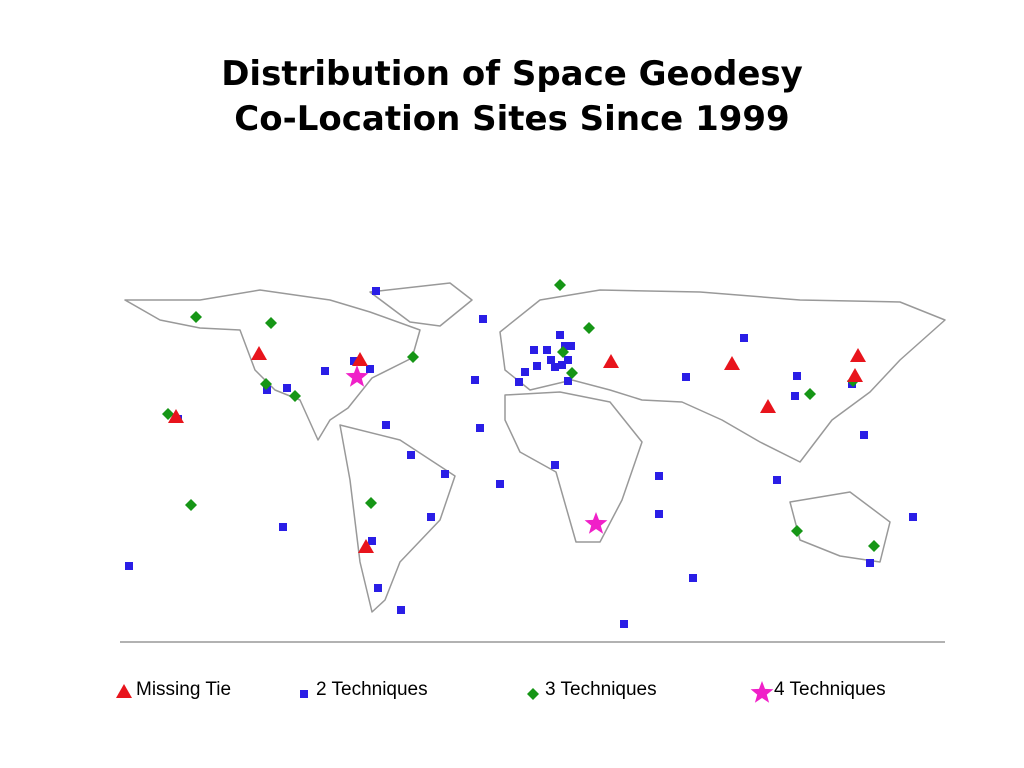 This screenshot has height=768, width=1024. Describe the element at coordinates (511, 119) in the screenshot. I see `title-line: Co-Location Sites Since 1999` at that location.